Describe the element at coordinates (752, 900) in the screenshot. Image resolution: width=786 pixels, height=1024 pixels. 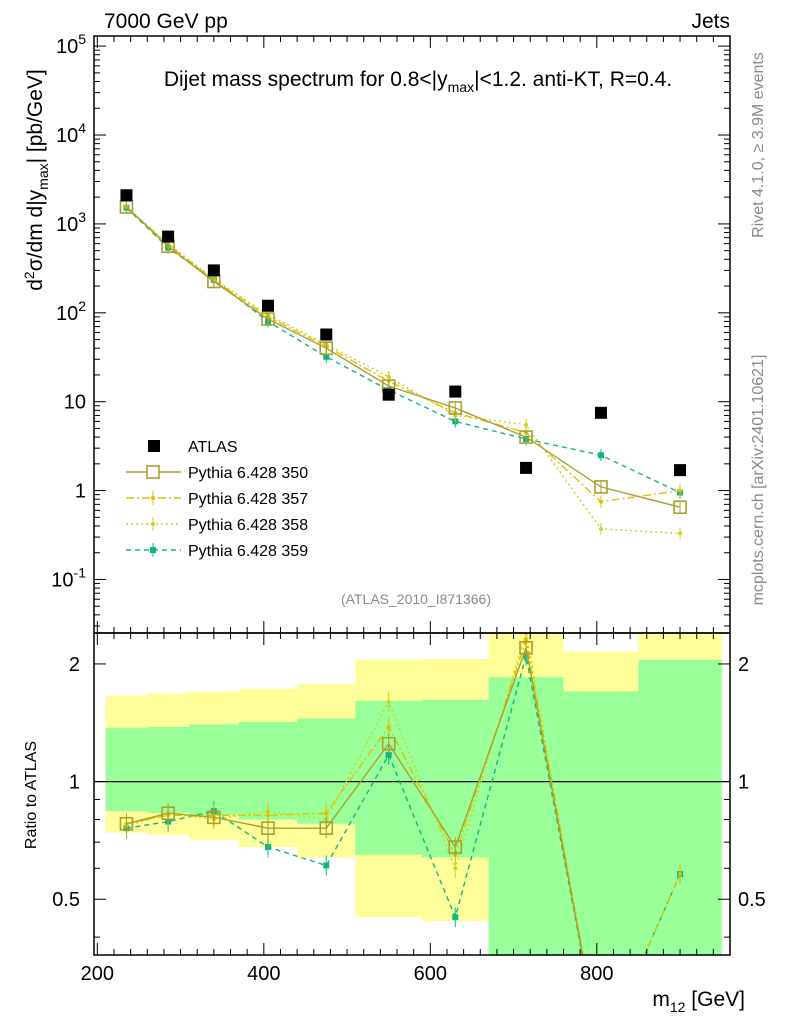
I see `ratio-tick-label-right: 0.5` at that location.